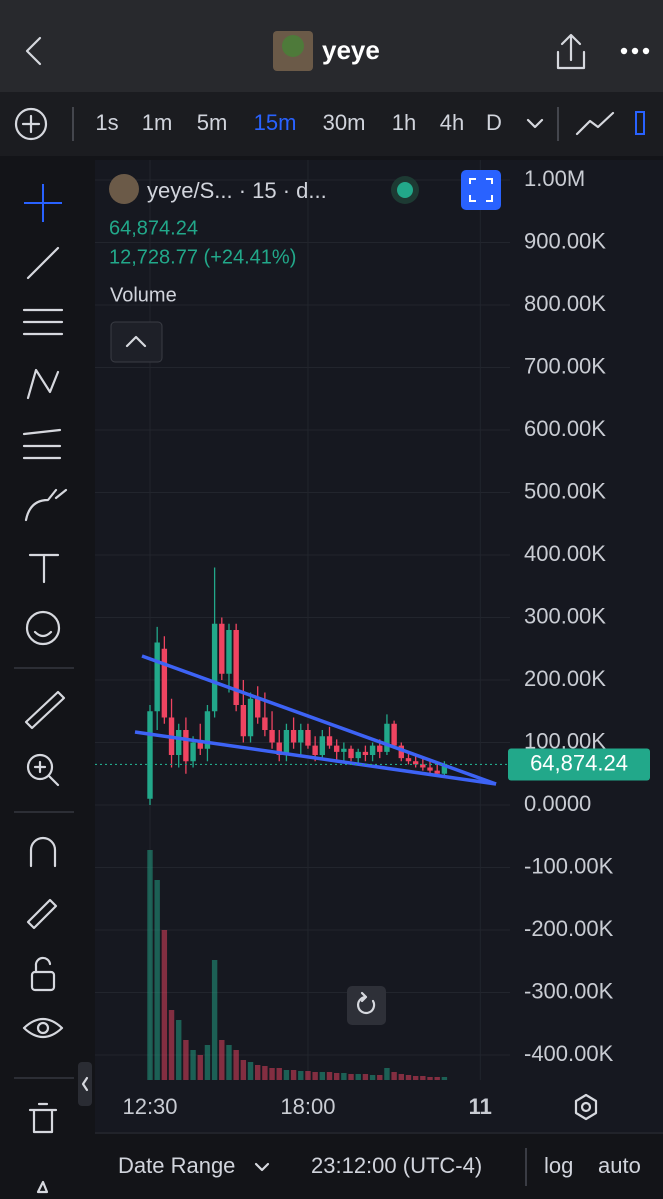  What do you see at coordinates (44, 689) in the screenshot?
I see `tools` at bounding box center [44, 689].